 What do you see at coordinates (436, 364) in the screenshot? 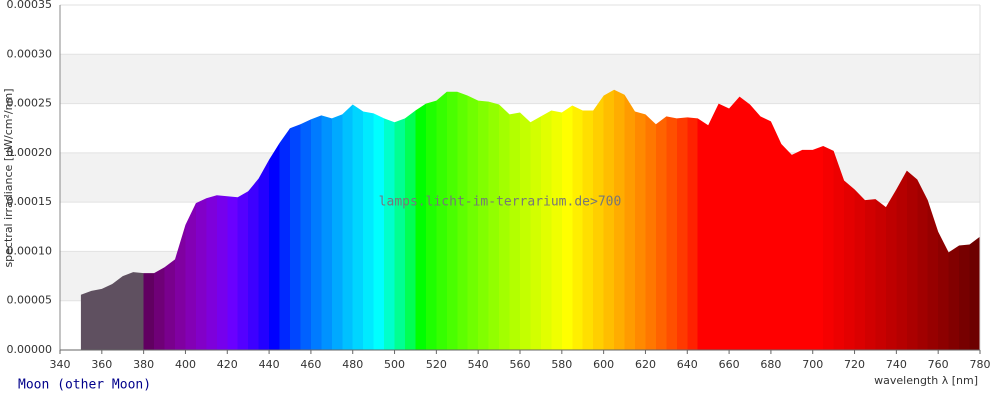
I see `x-tick-label: 520` at bounding box center [436, 364].